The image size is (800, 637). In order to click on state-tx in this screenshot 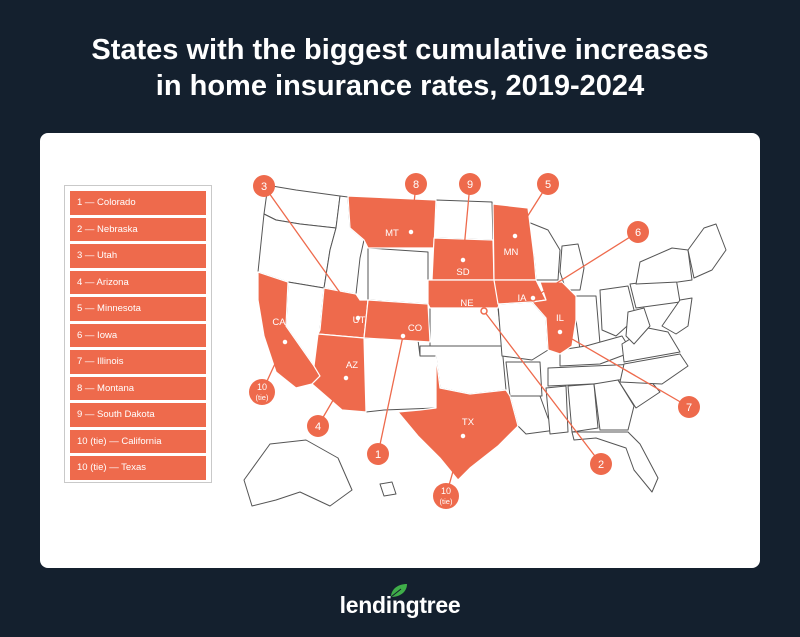, I will do `click(458, 418)`.